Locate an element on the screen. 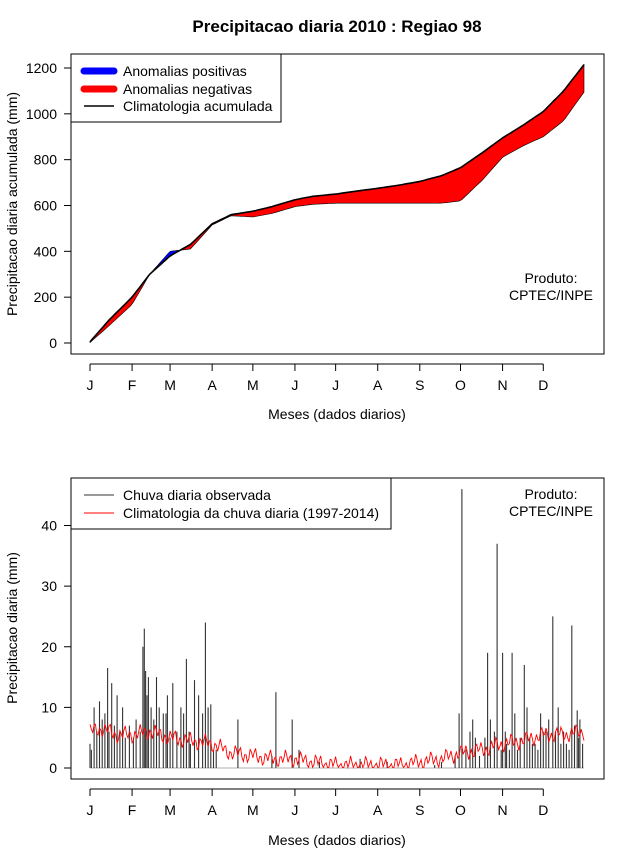  legend-box is located at coordinates (231, 503).